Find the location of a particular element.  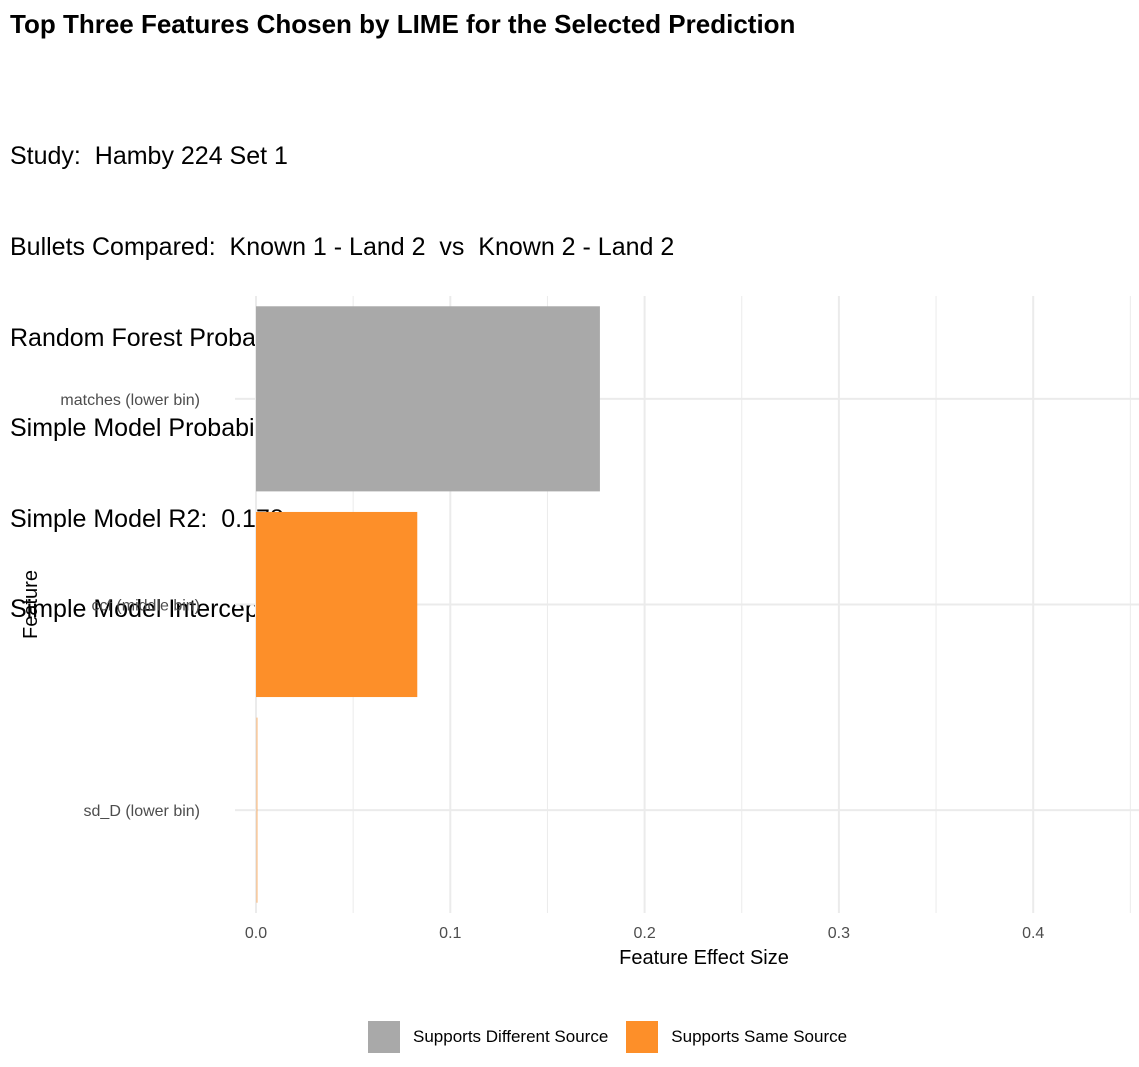

legend-key-different-source is located at coordinates (384, 1037).